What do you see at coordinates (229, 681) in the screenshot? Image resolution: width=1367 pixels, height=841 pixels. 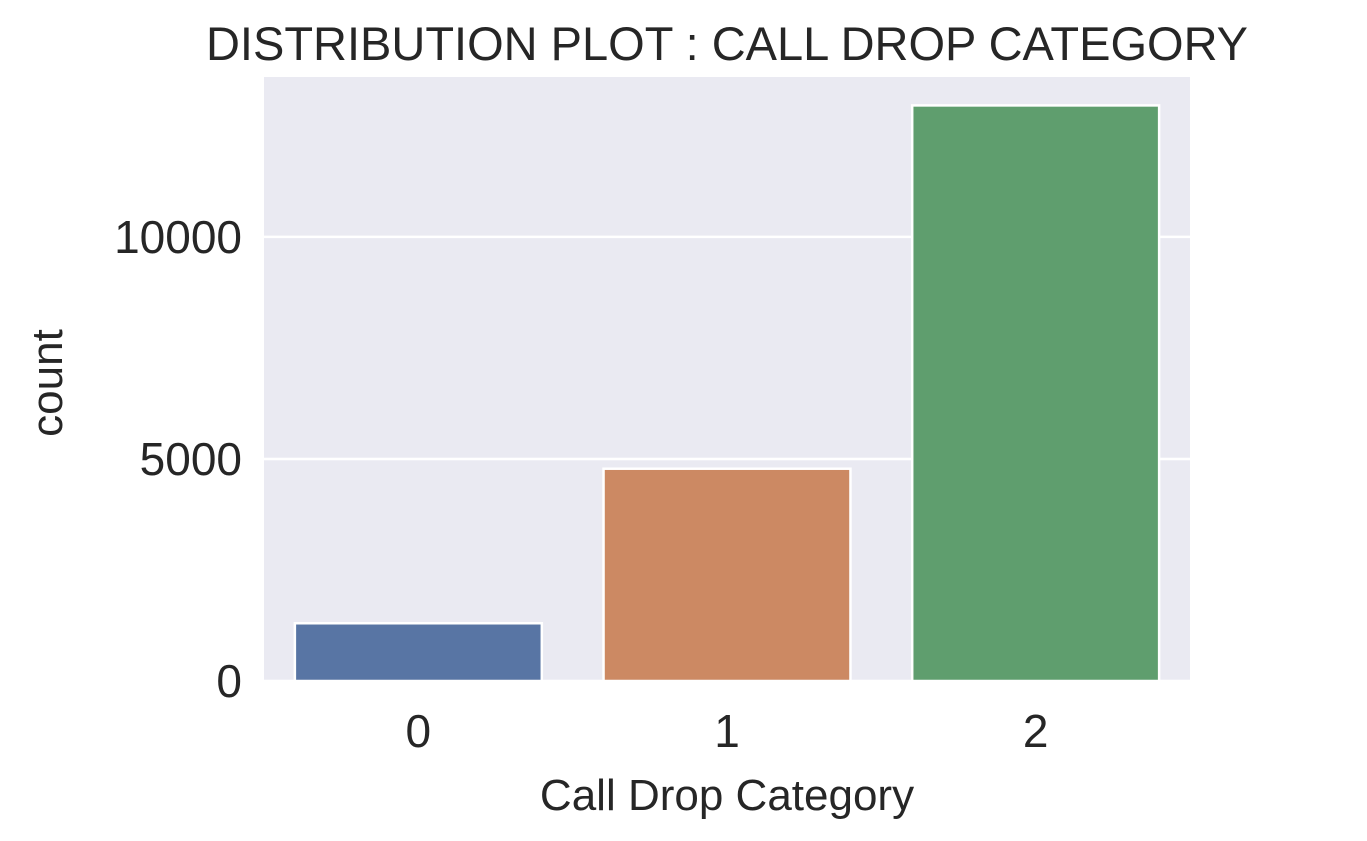 I see `y-tick-label-0: 0` at bounding box center [229, 681].